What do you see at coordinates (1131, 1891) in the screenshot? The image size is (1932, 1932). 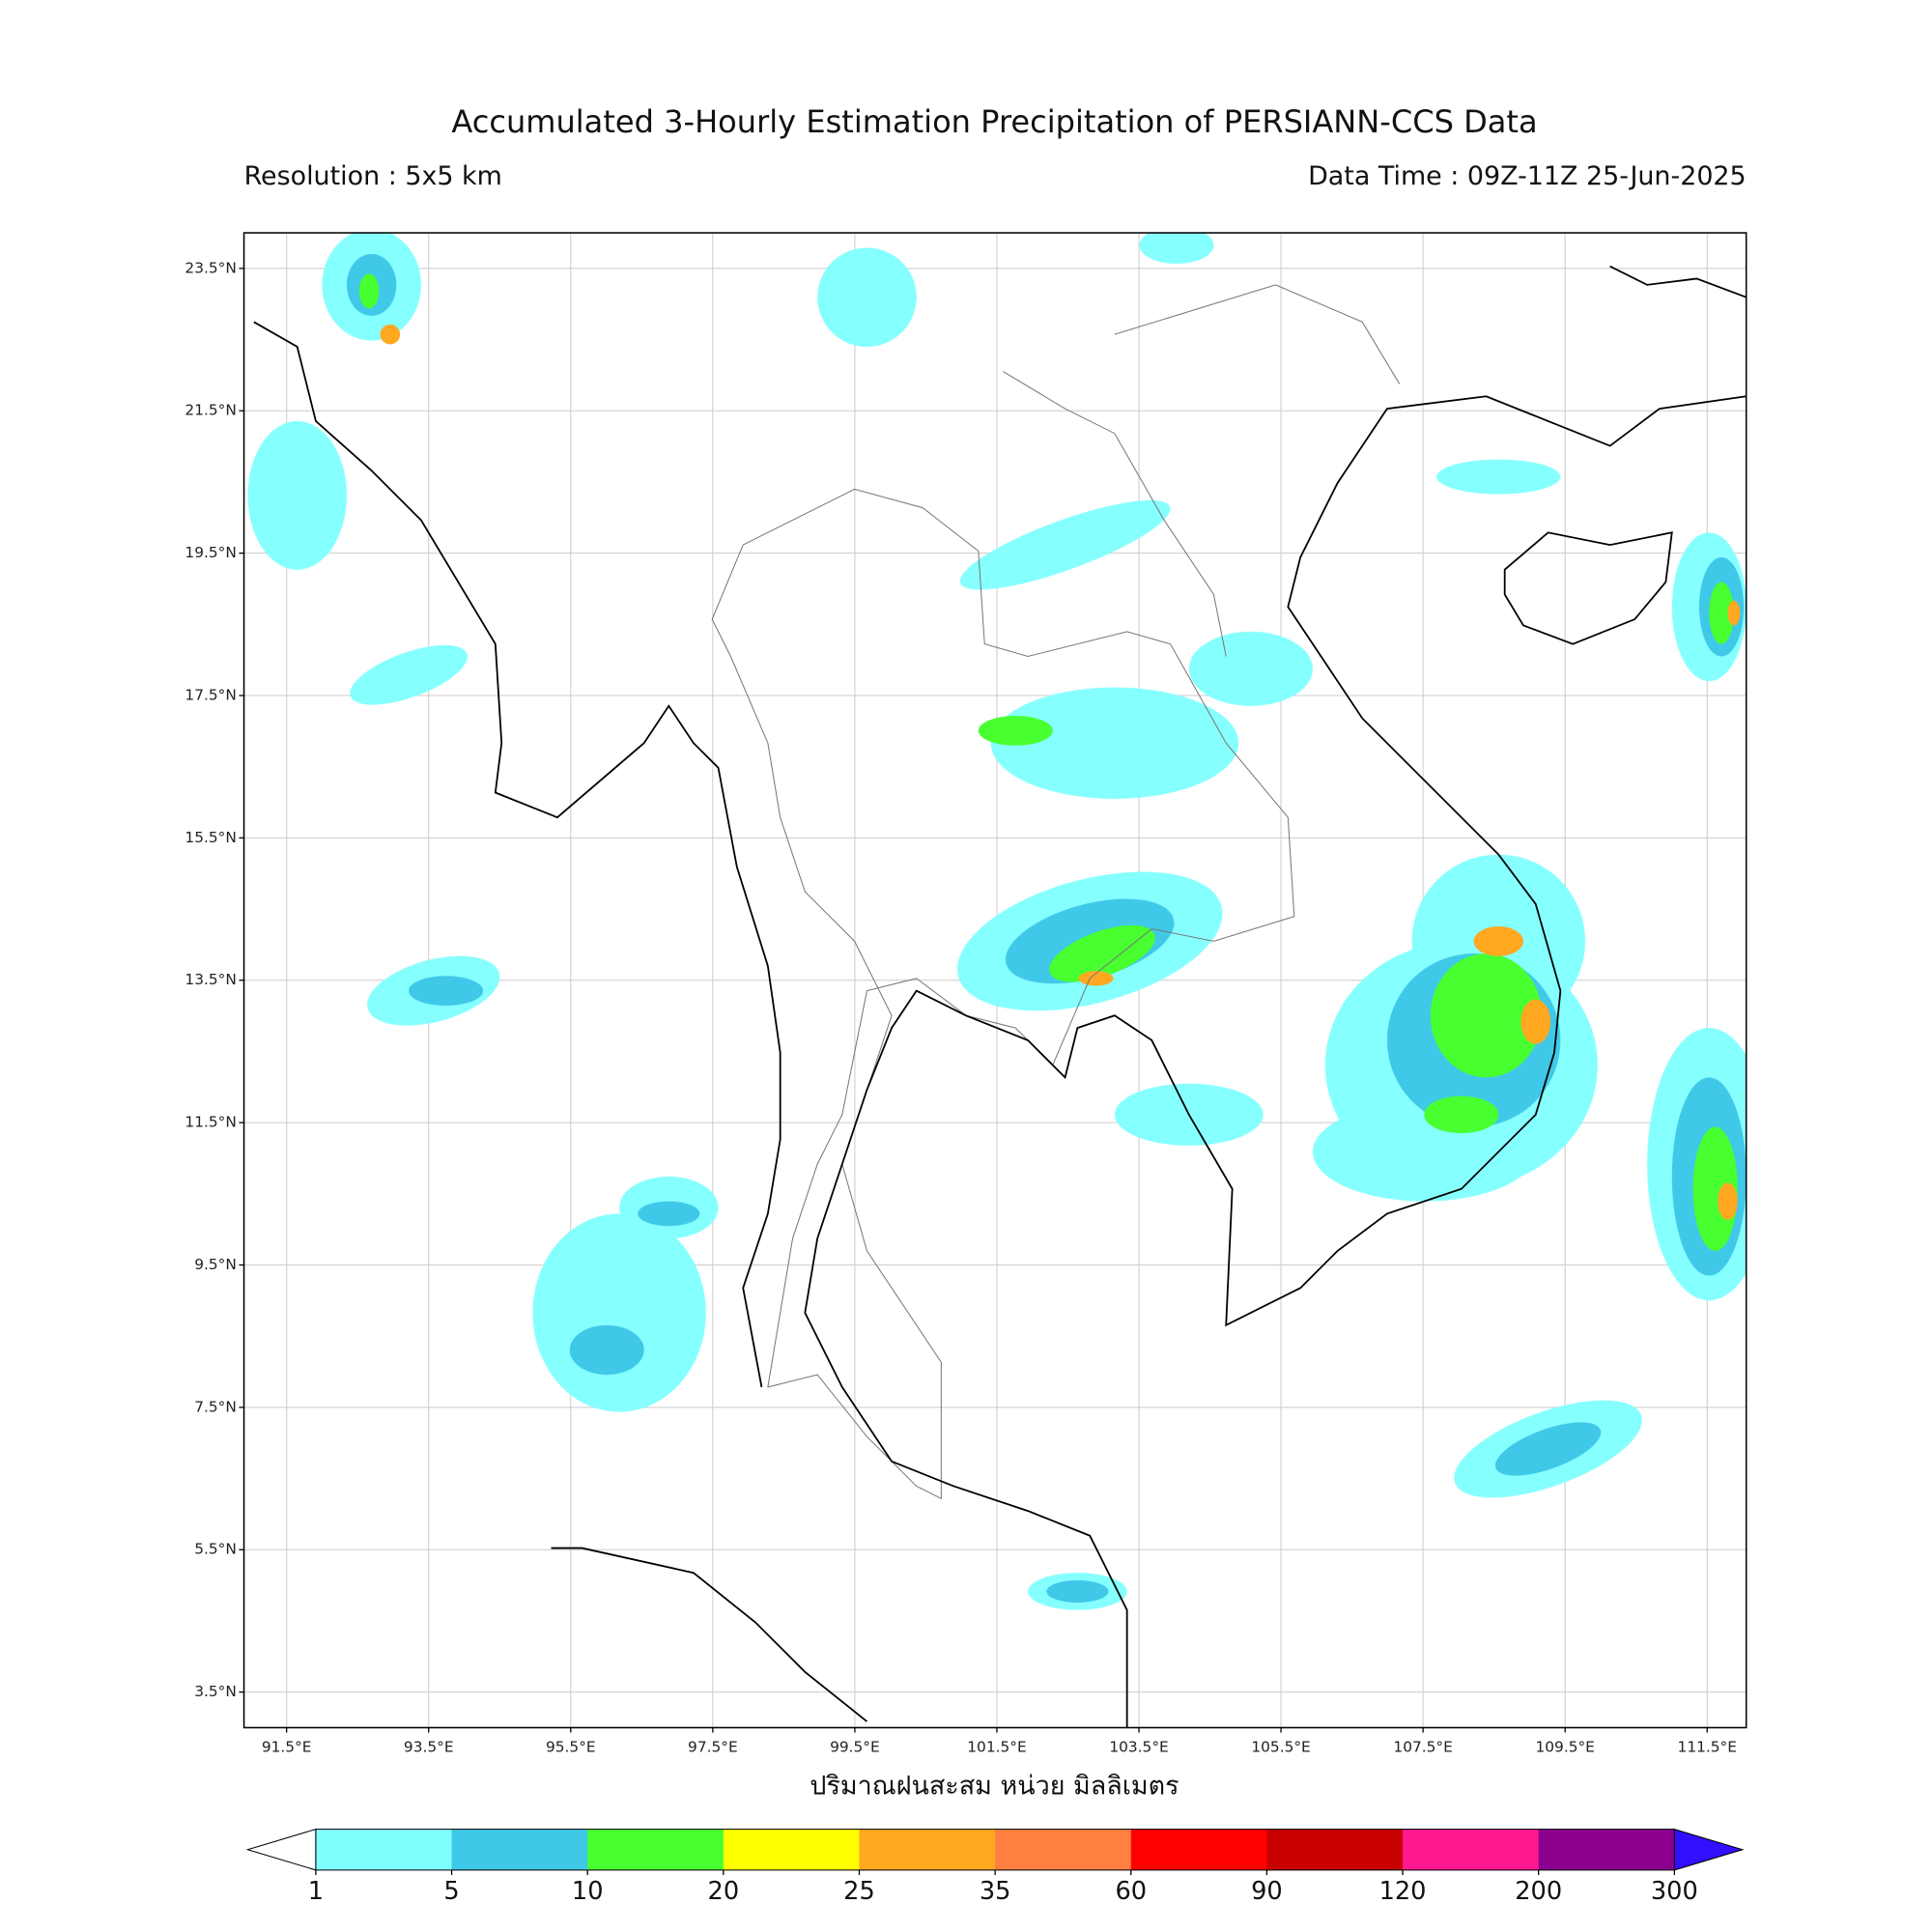 I see `colorbar-label: 60` at bounding box center [1131, 1891].